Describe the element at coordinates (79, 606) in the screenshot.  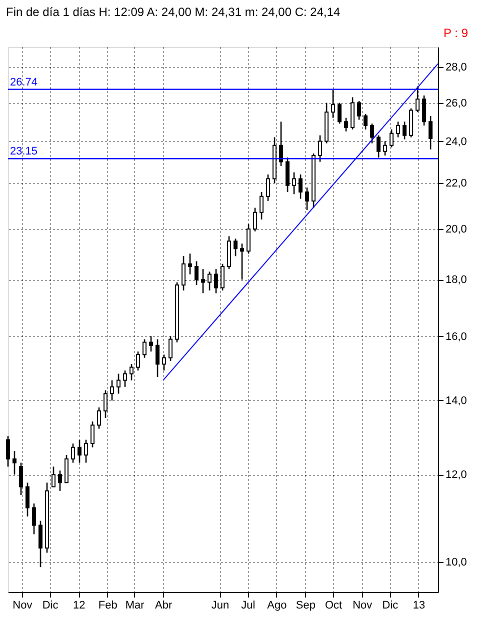
I see `x-tick-label: 12` at that location.